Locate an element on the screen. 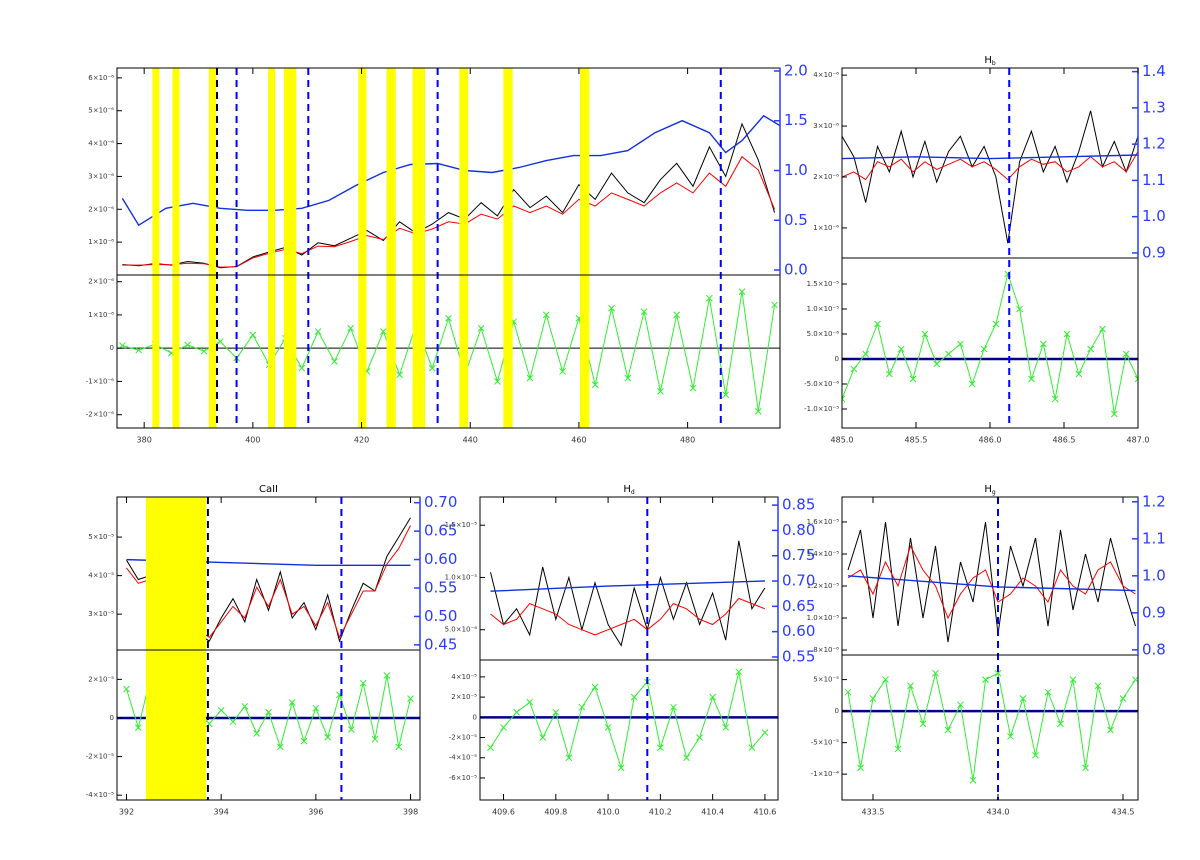 This screenshot has width=1200, height=860. y2-tick-label: 0.9 is located at coordinates (1154, 252).